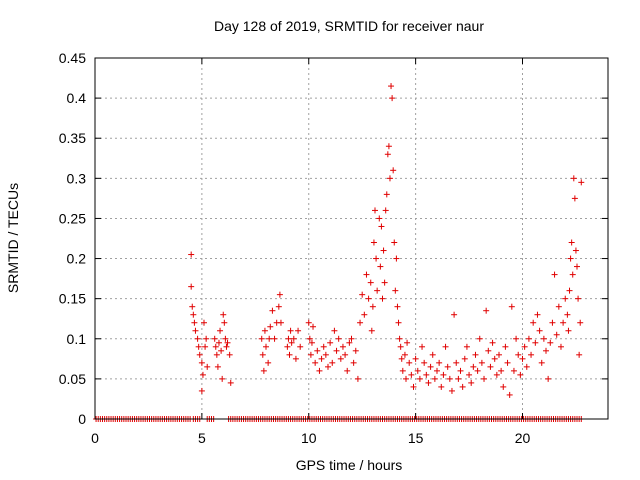  What do you see at coordinates (77, 339) in the screenshot?
I see `y-tick-label: 0.1` at bounding box center [77, 339].